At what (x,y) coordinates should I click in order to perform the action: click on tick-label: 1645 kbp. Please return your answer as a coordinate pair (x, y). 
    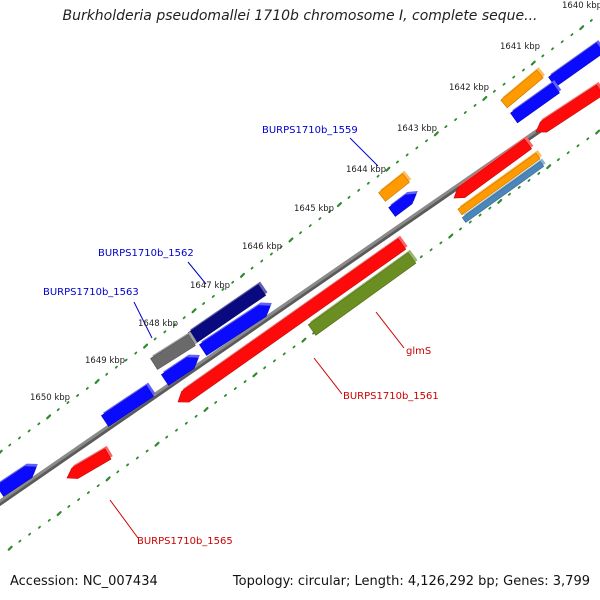
    Looking at the image, I should click on (314, 209).